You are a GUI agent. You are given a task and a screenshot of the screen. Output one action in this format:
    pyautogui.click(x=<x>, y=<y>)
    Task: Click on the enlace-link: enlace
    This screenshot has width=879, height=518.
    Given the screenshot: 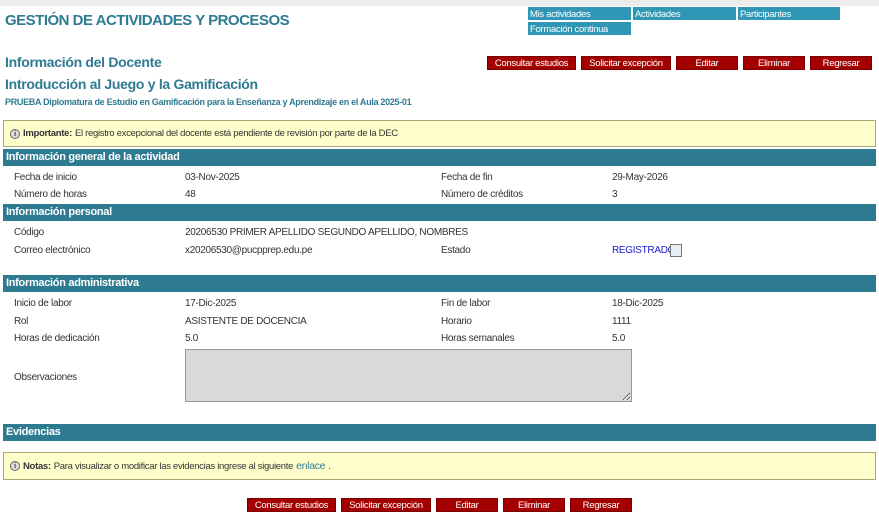 What is the action you would take?
    pyautogui.click(x=311, y=466)
    